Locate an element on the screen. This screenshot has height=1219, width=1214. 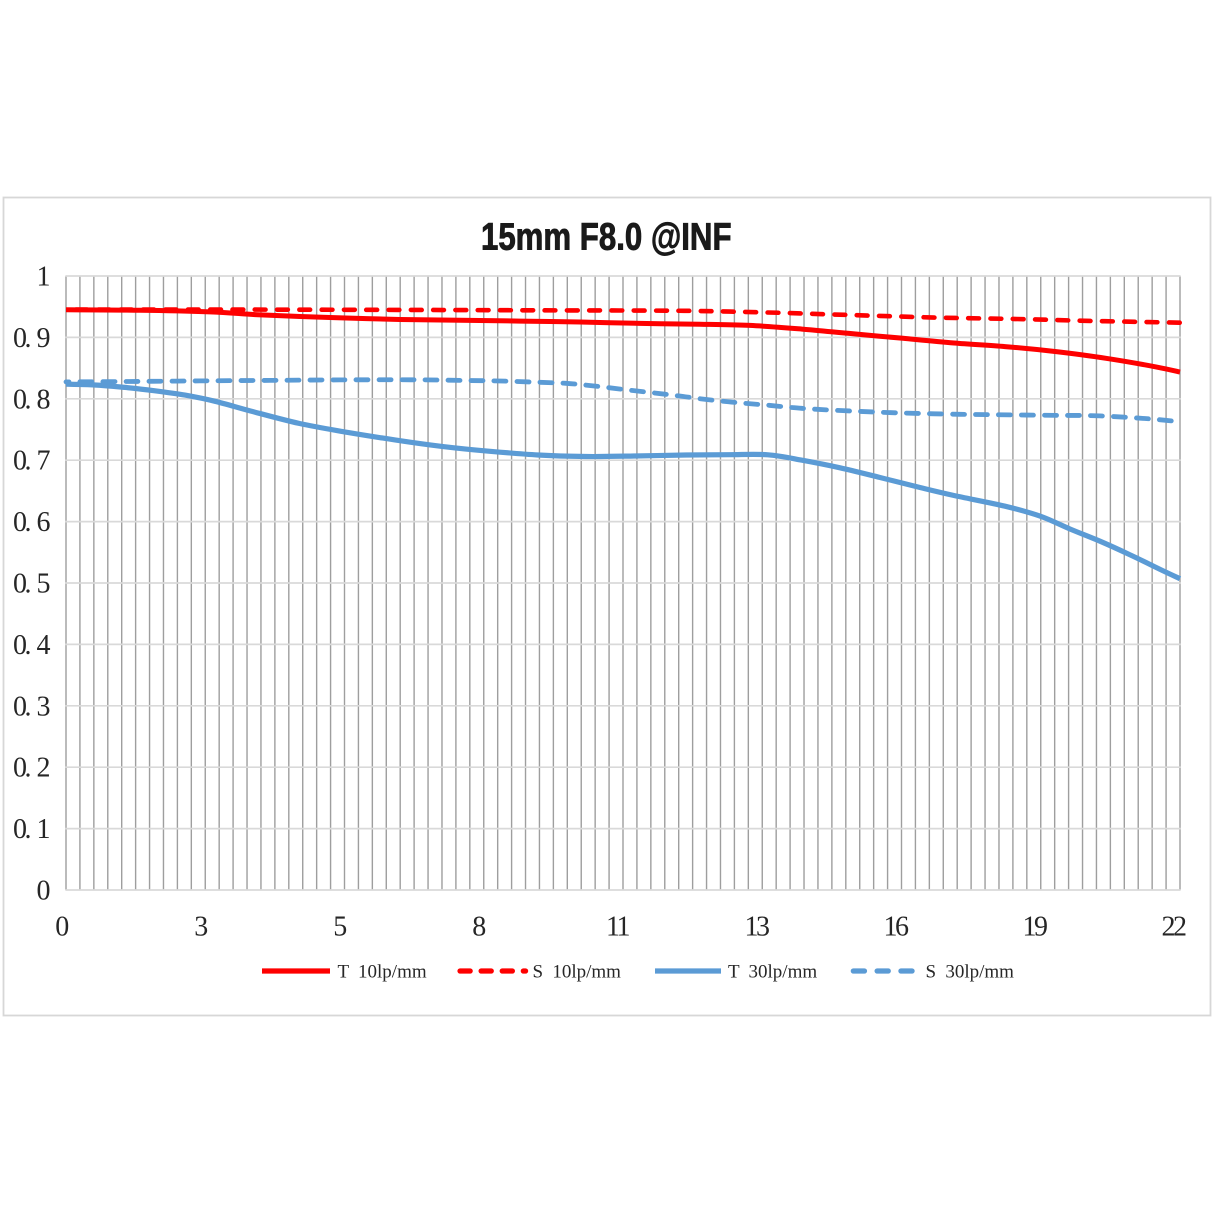
svg-text: 0. 2 is located at coordinates (31, 768).